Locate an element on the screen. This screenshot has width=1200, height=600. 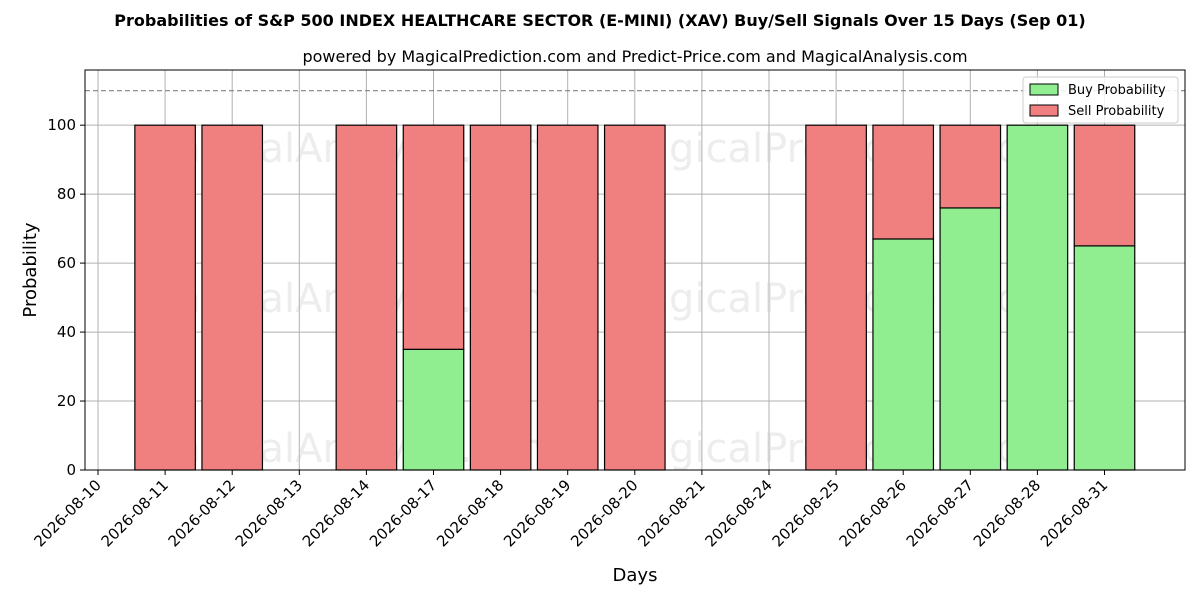
y-tick-label: 60 is located at coordinates (66, 263).